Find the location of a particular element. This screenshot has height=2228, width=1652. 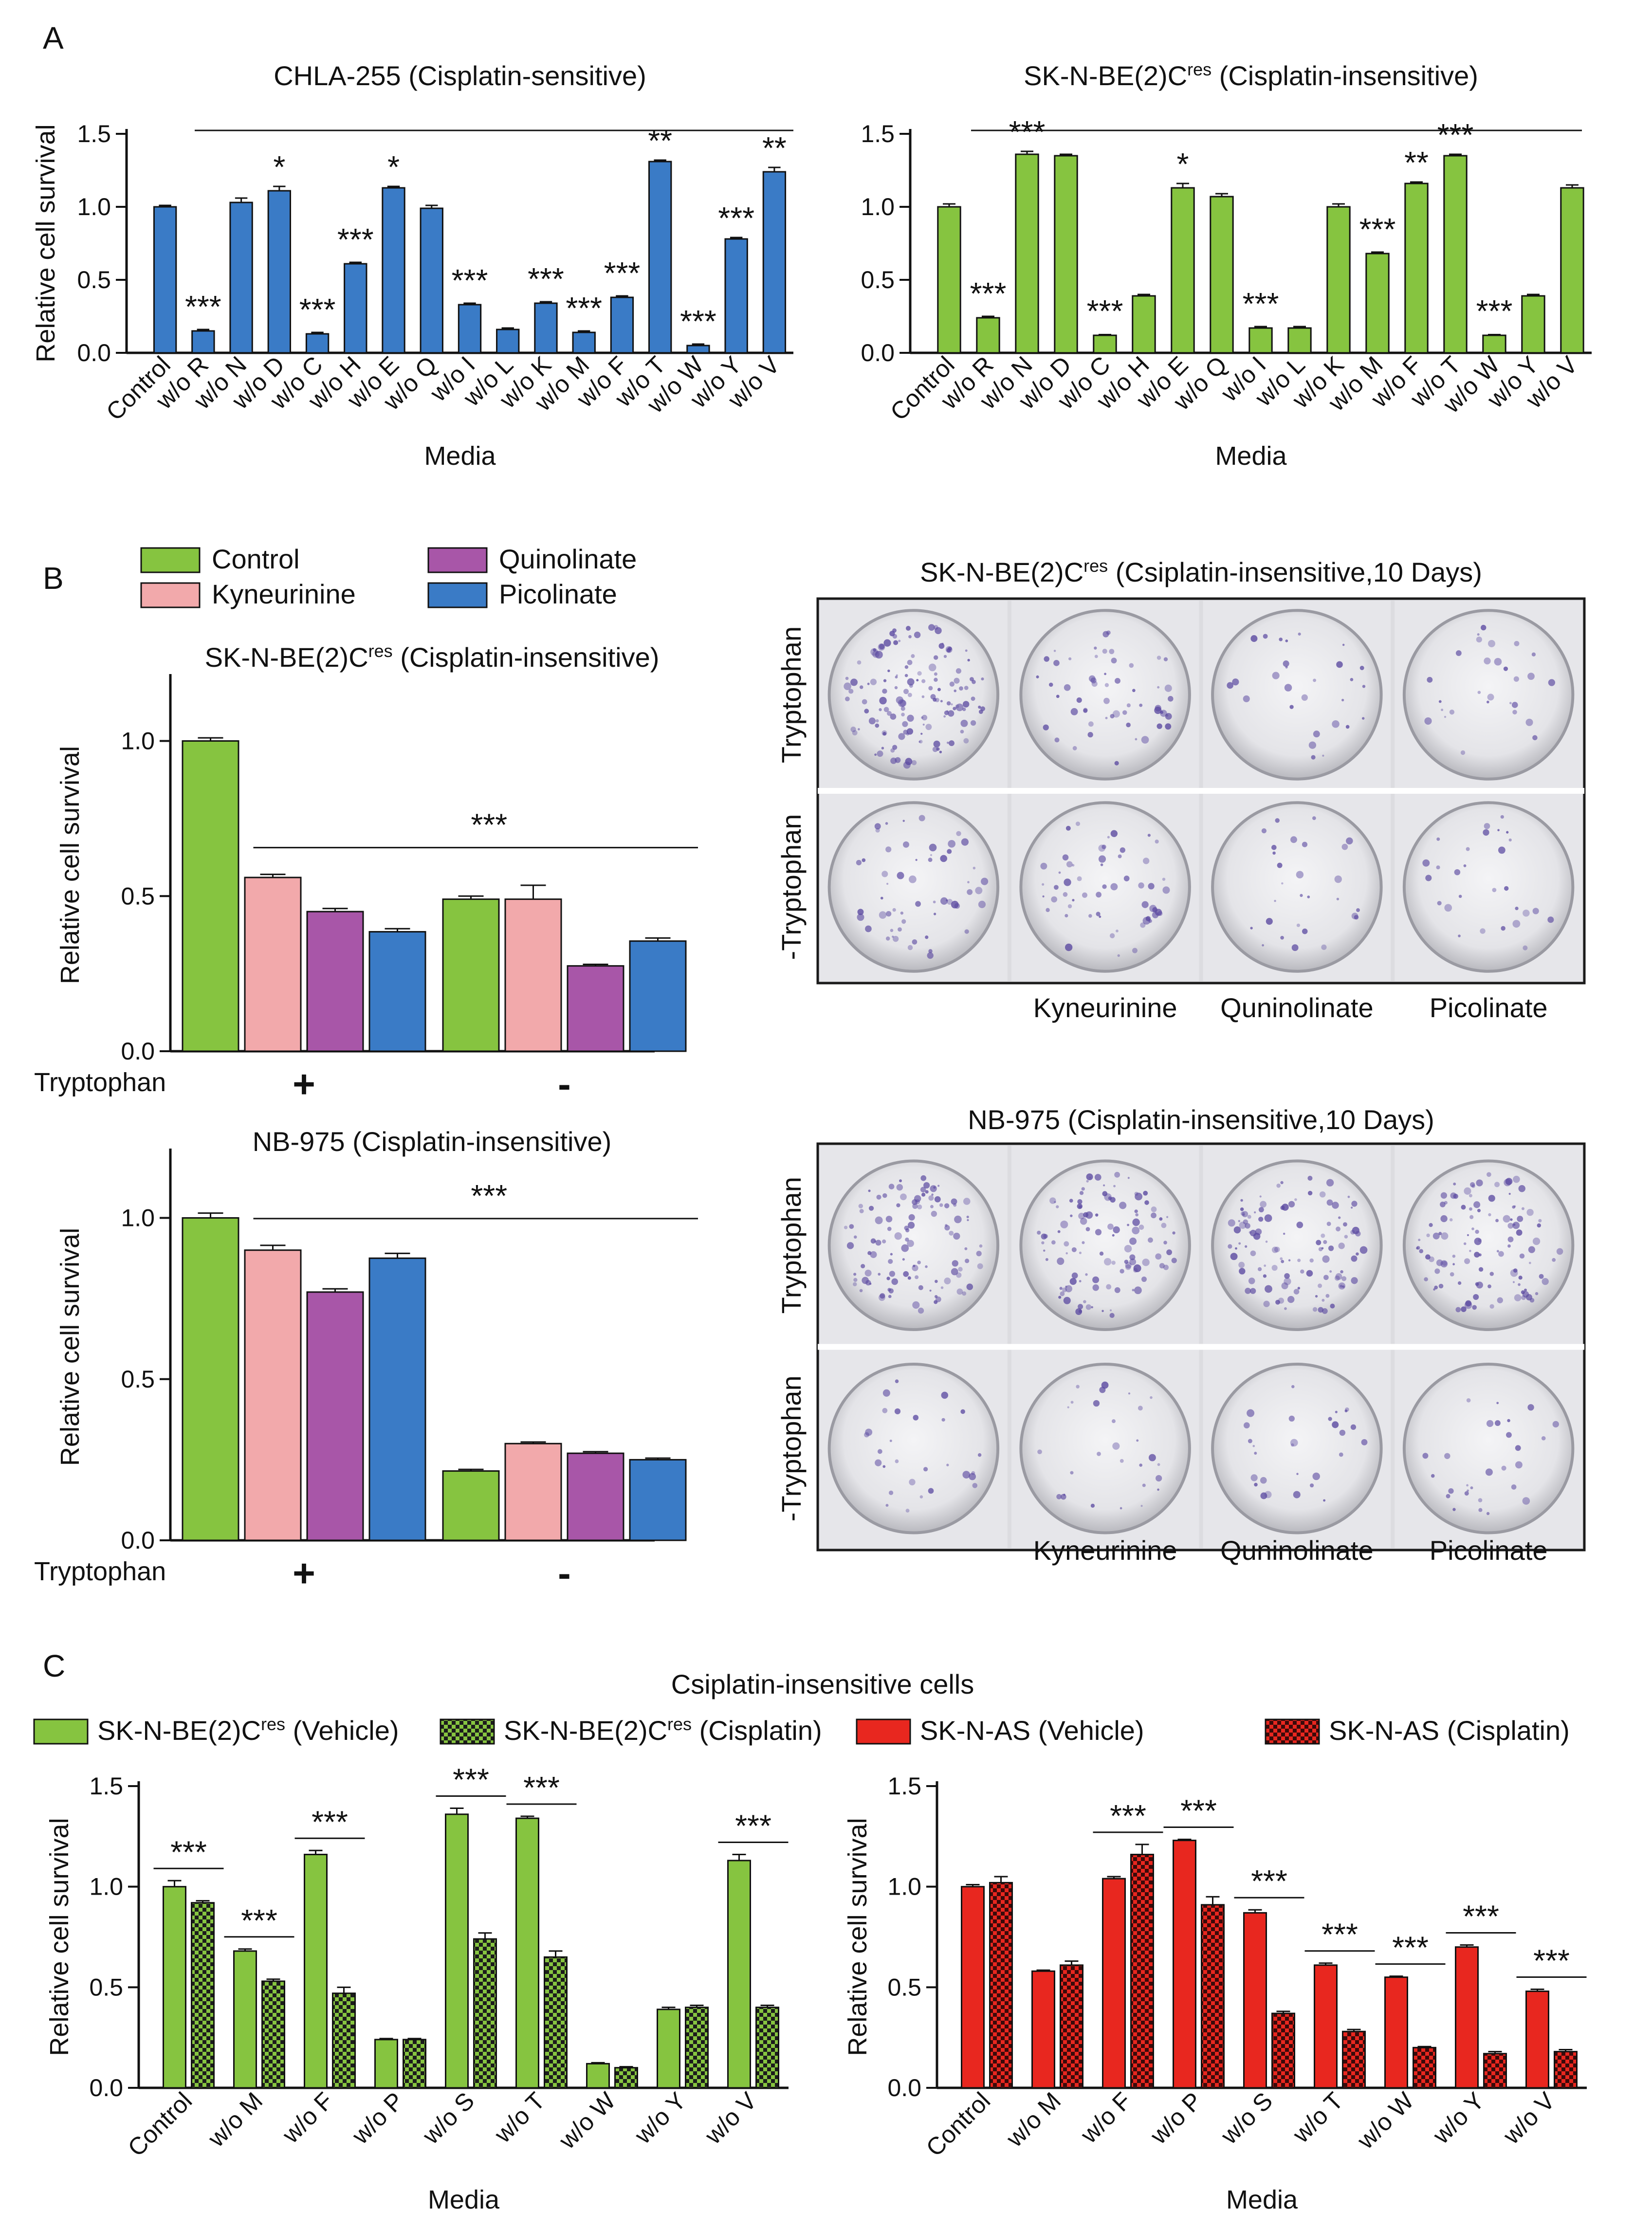

b2-group-label-0: + is located at coordinates (304, 1573).